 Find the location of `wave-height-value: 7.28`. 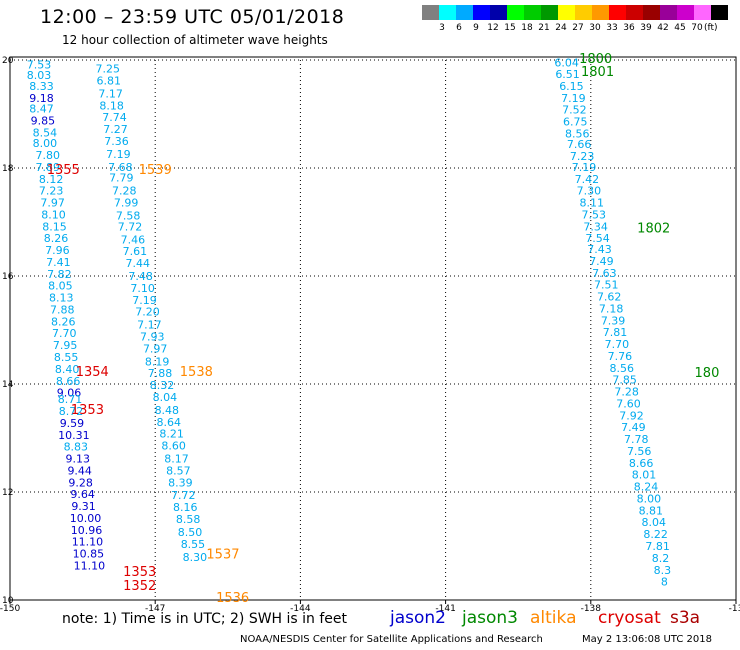

wave-height-value: 7.28 is located at coordinates (124, 191).